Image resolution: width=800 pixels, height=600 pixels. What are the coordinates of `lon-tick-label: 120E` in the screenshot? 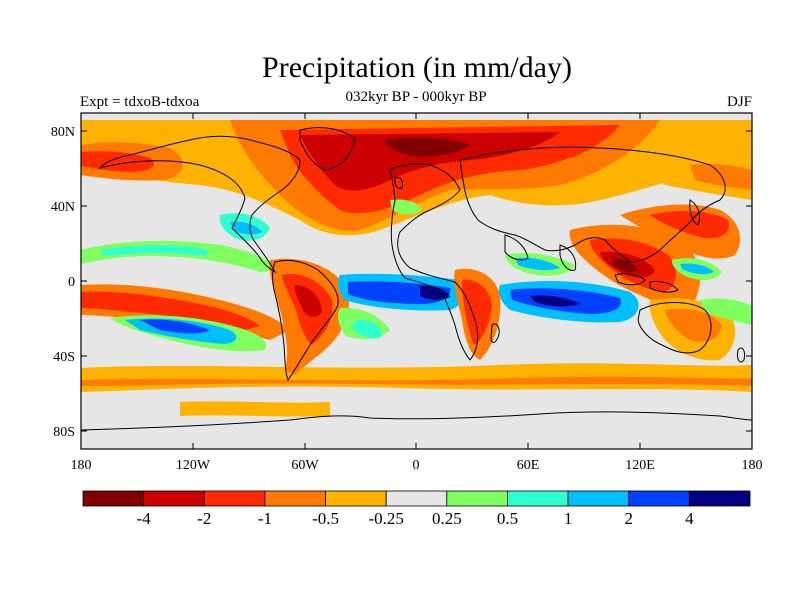 It's located at (640, 465).